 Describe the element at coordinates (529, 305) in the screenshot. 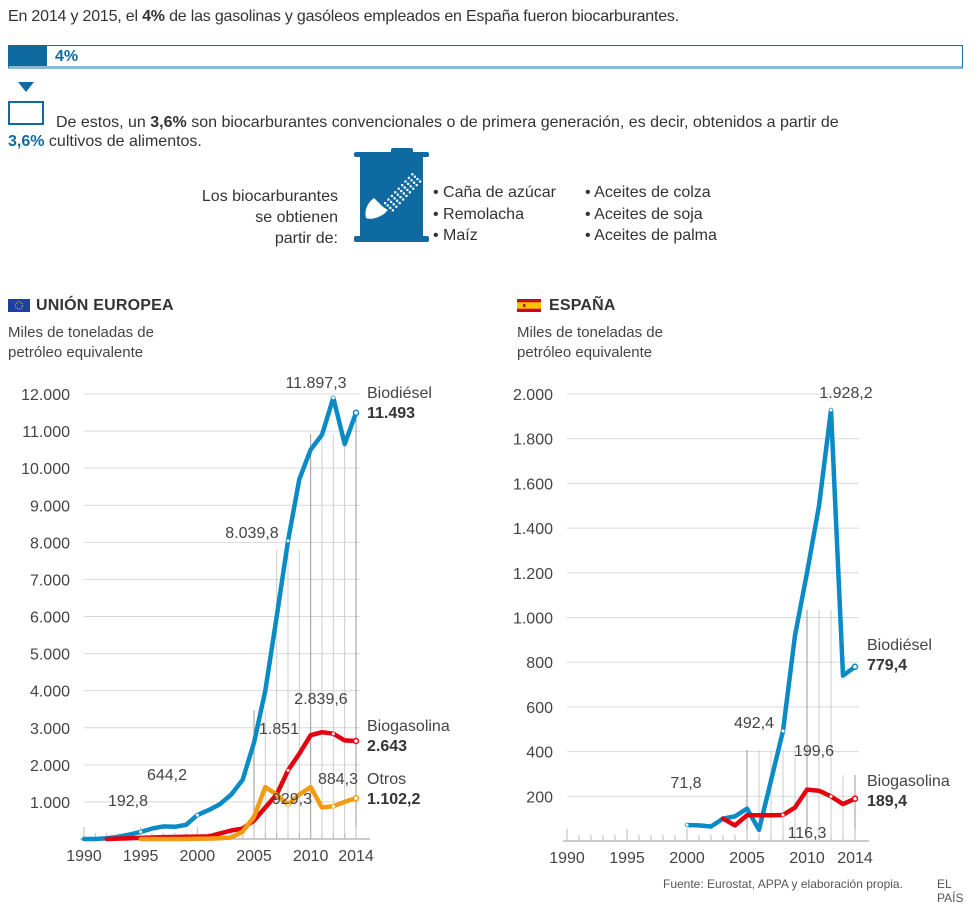

I see `spain-flag-icon` at that location.